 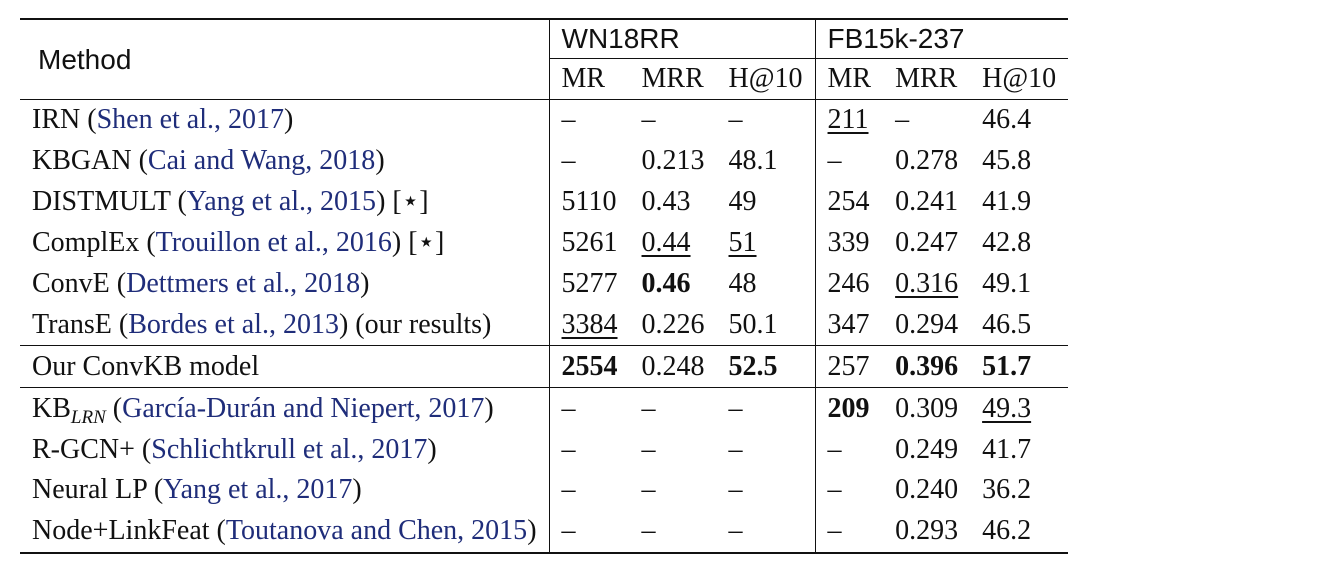 What do you see at coordinates (303, 408) in the screenshot?
I see `citation-link: García-Durán and Niepert, 2017` at bounding box center [303, 408].